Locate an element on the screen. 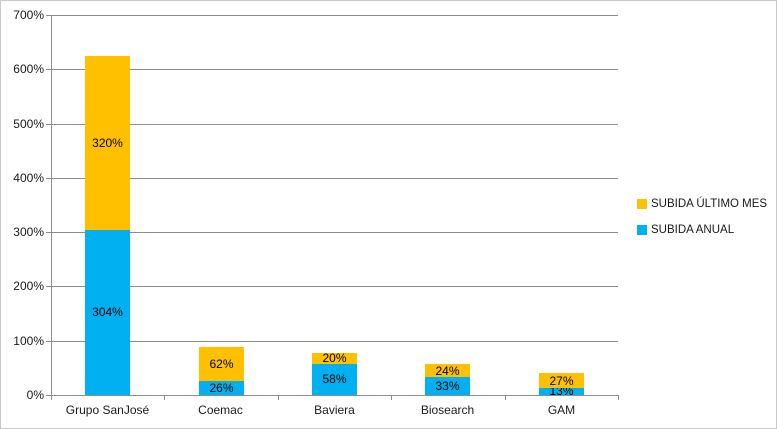 Image resolution: width=777 pixels, height=429 pixels. data-label: 320% is located at coordinates (107, 143).